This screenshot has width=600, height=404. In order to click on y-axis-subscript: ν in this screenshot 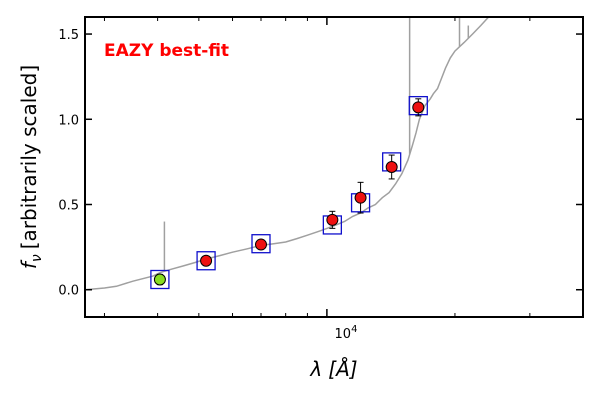, I will do `click(37, 258)`.